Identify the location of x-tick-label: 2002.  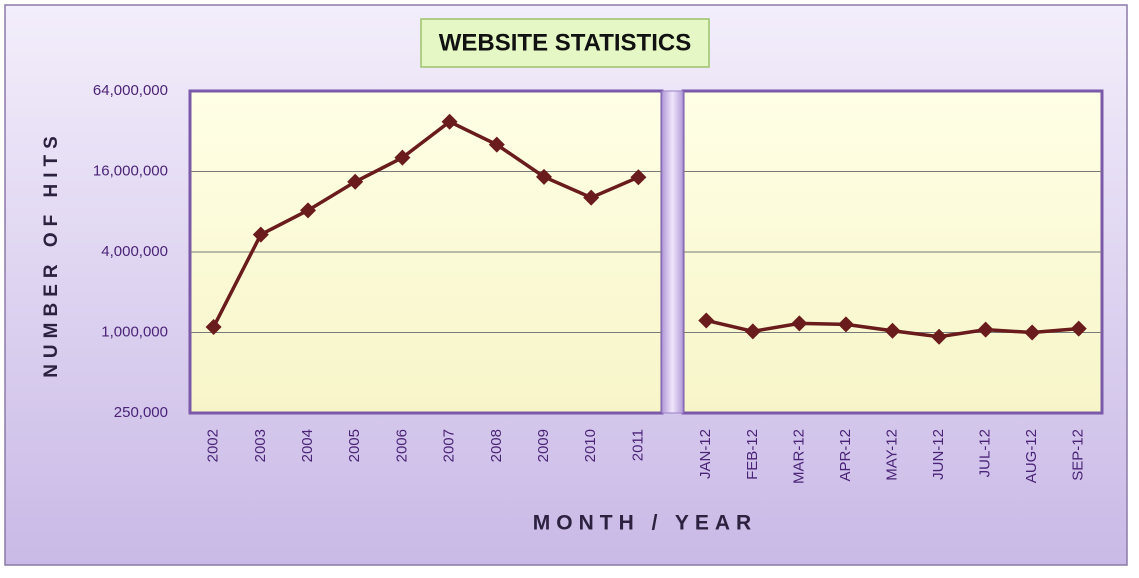
(213, 445).